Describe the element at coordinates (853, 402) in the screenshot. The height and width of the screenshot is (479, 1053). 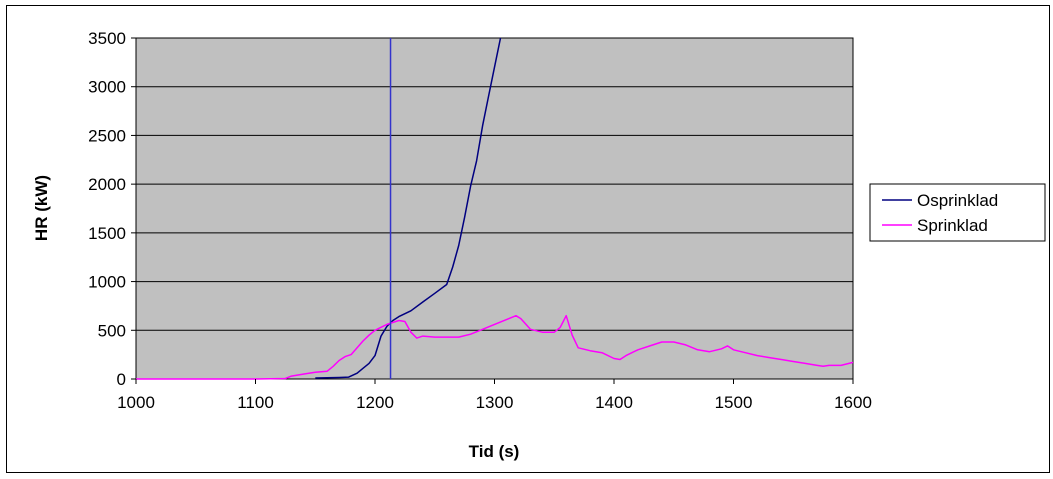
I see `x-tick-label: 1600` at that location.